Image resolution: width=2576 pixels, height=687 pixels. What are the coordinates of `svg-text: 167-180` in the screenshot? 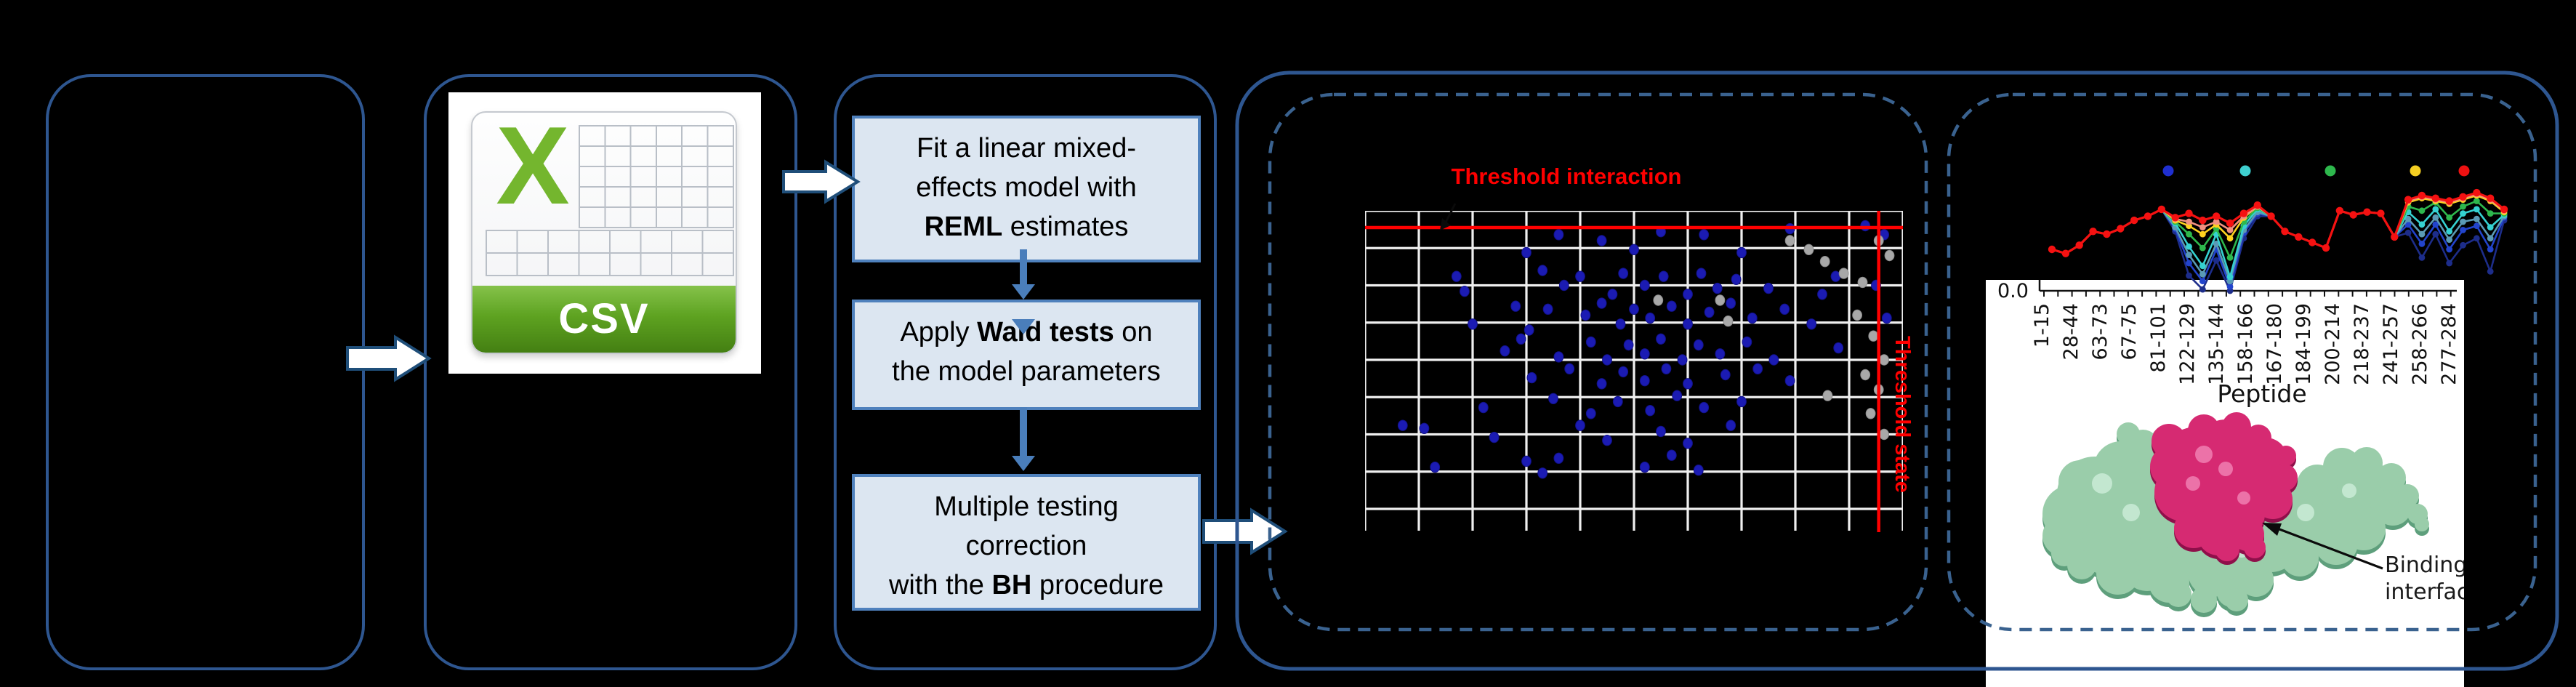 It's located at (2274, 344).